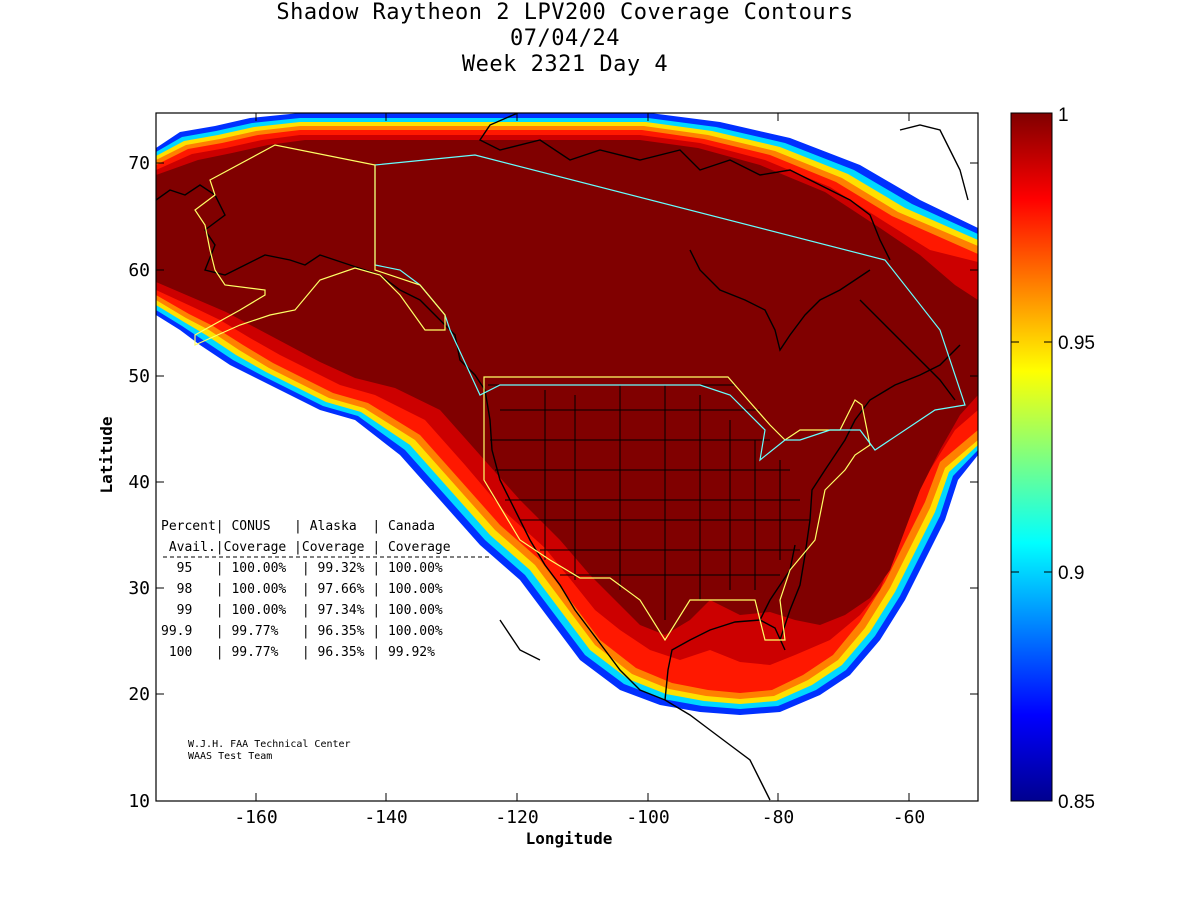  I want to click on y-axis-label: Latitude, so click(106, 454).